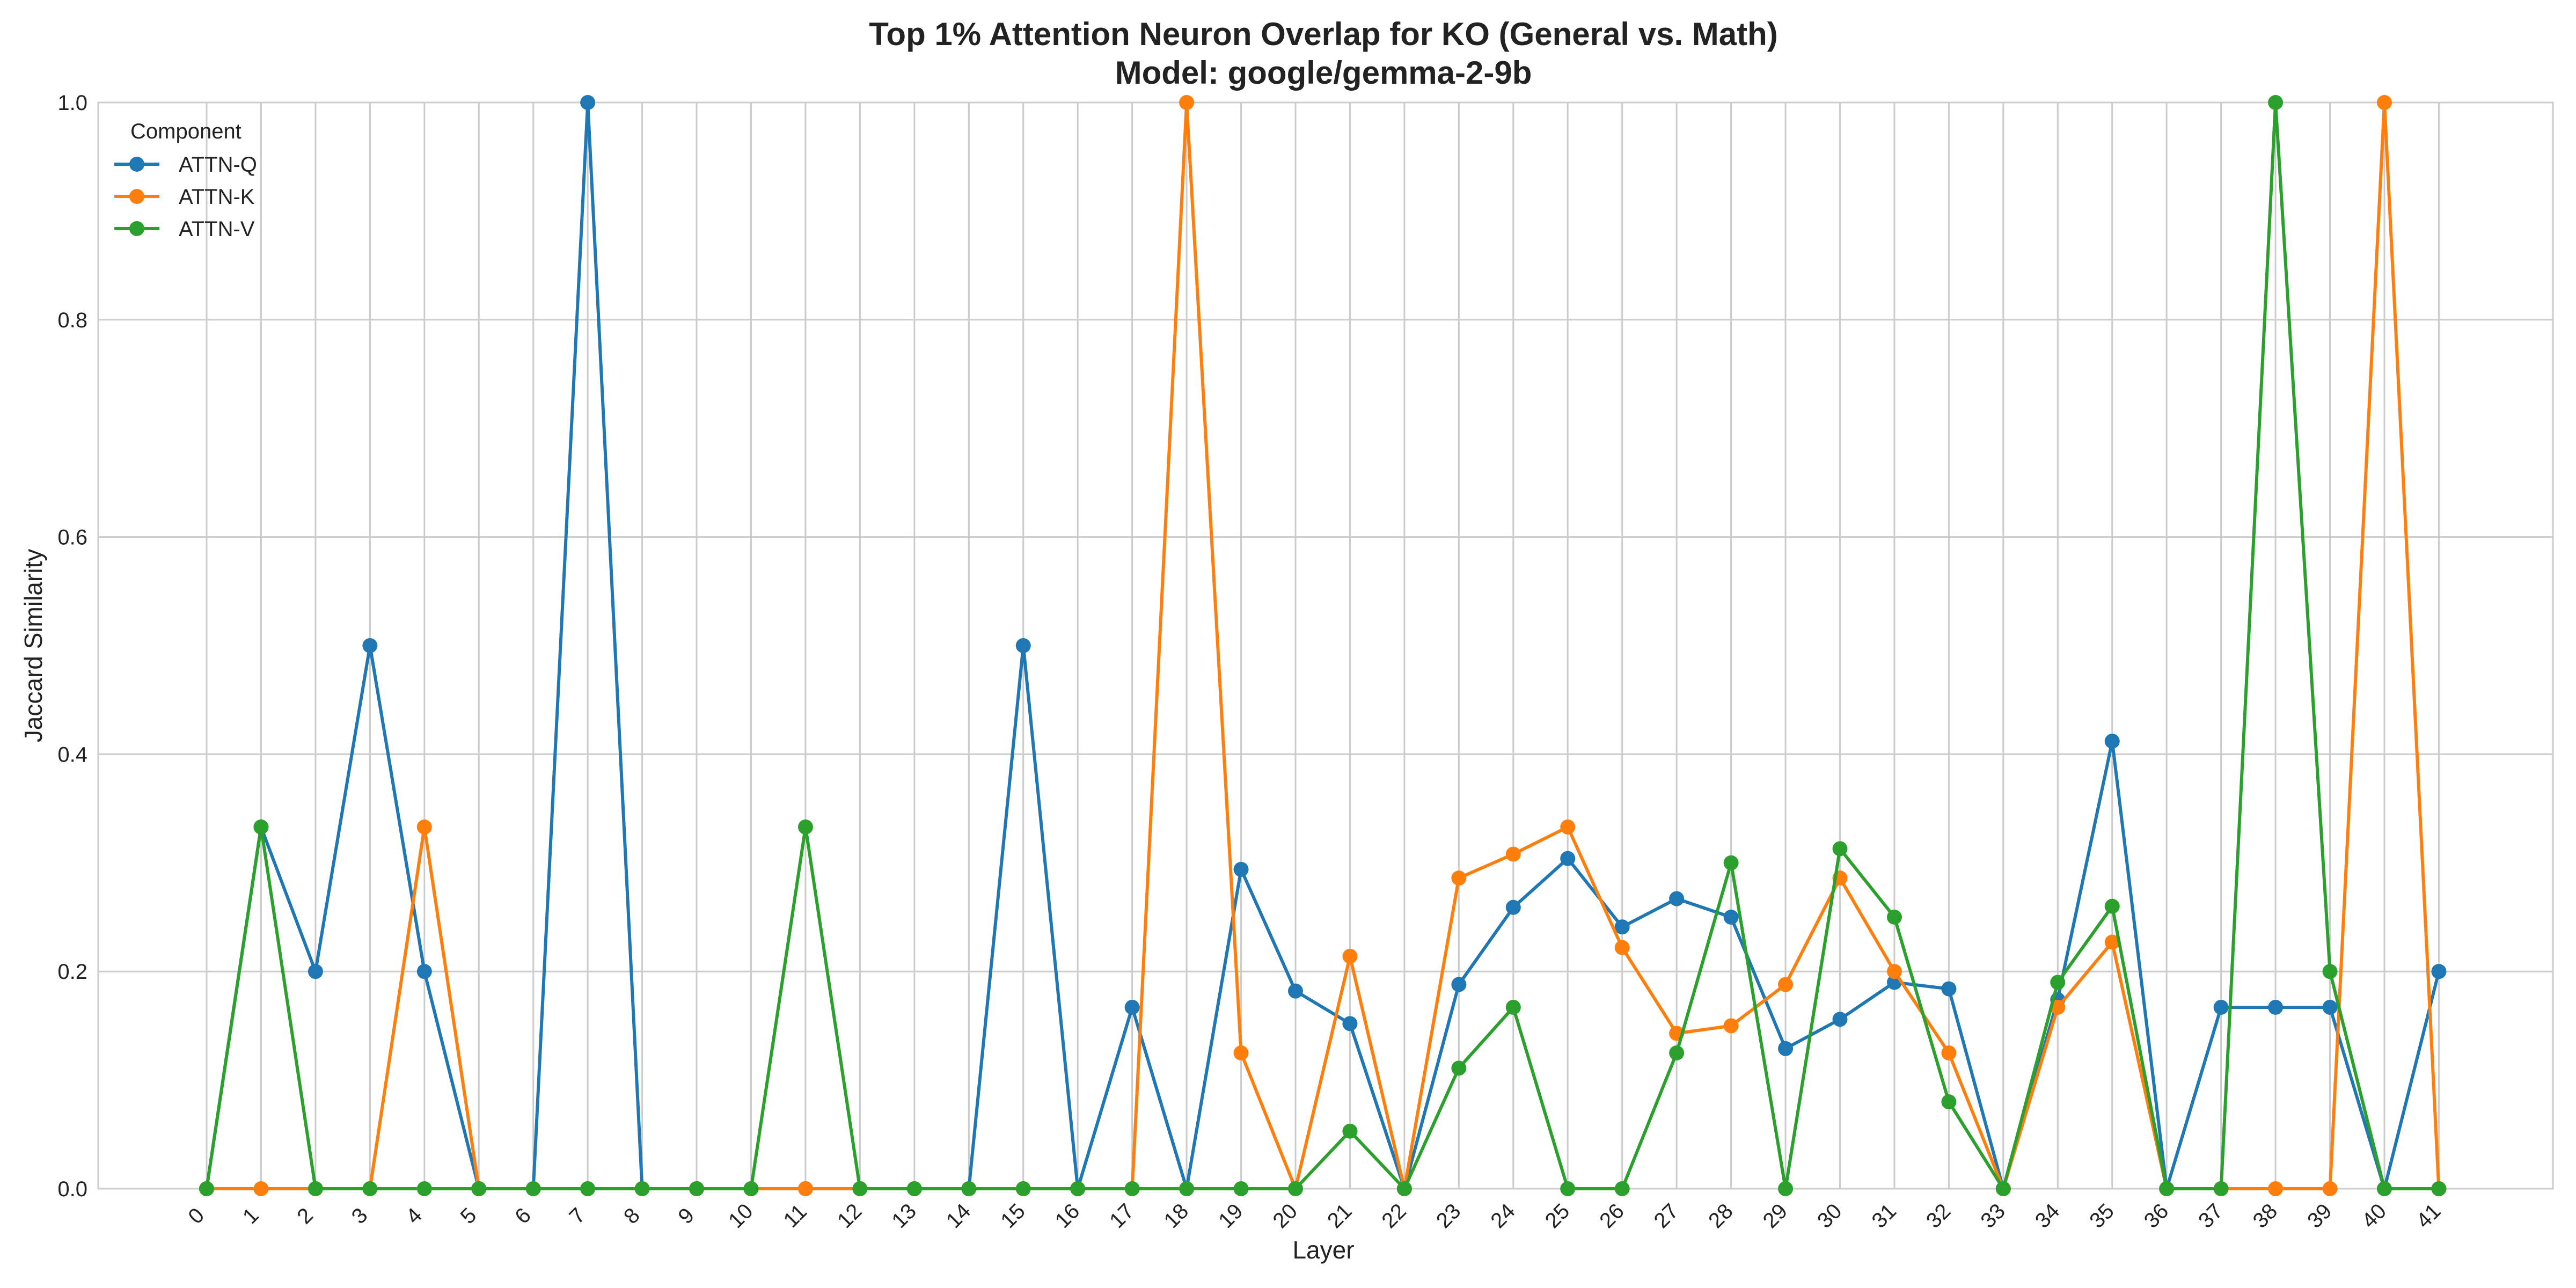 The image size is (2576, 1288). What do you see at coordinates (1993, 1216) in the screenshot?
I see `x-tick-label: 33` at bounding box center [1993, 1216].